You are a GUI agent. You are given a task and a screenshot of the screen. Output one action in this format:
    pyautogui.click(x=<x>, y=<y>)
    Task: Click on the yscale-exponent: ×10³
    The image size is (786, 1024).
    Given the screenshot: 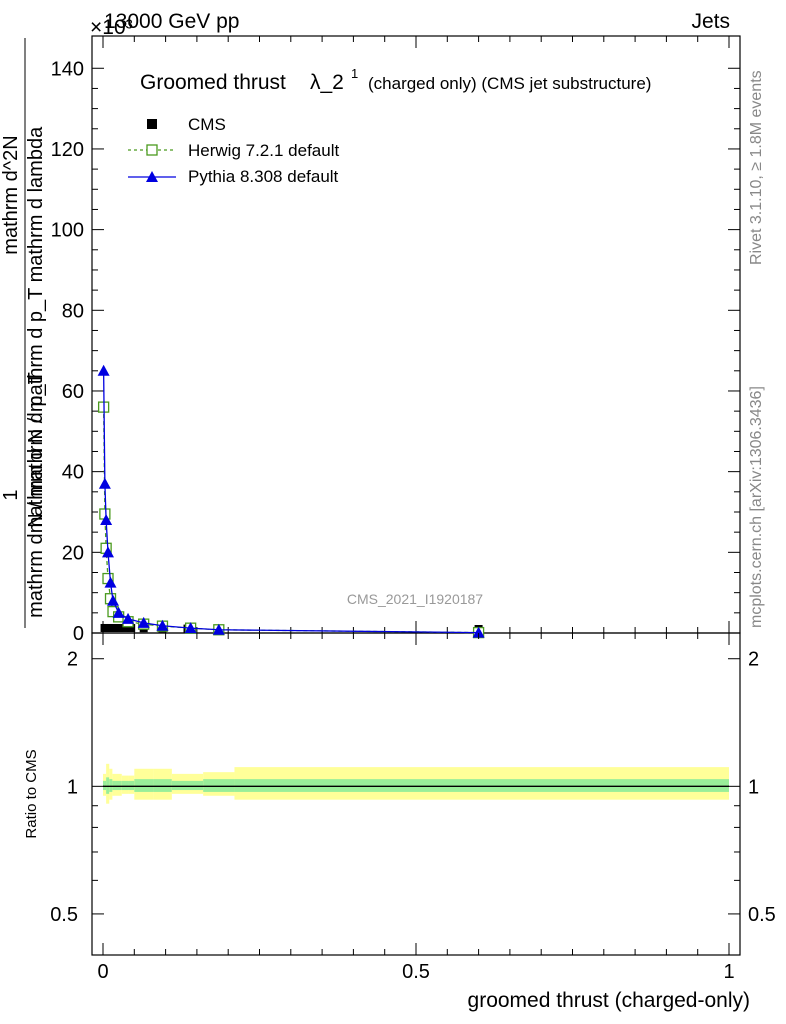 What is the action you would take?
    pyautogui.click(x=111, y=27)
    